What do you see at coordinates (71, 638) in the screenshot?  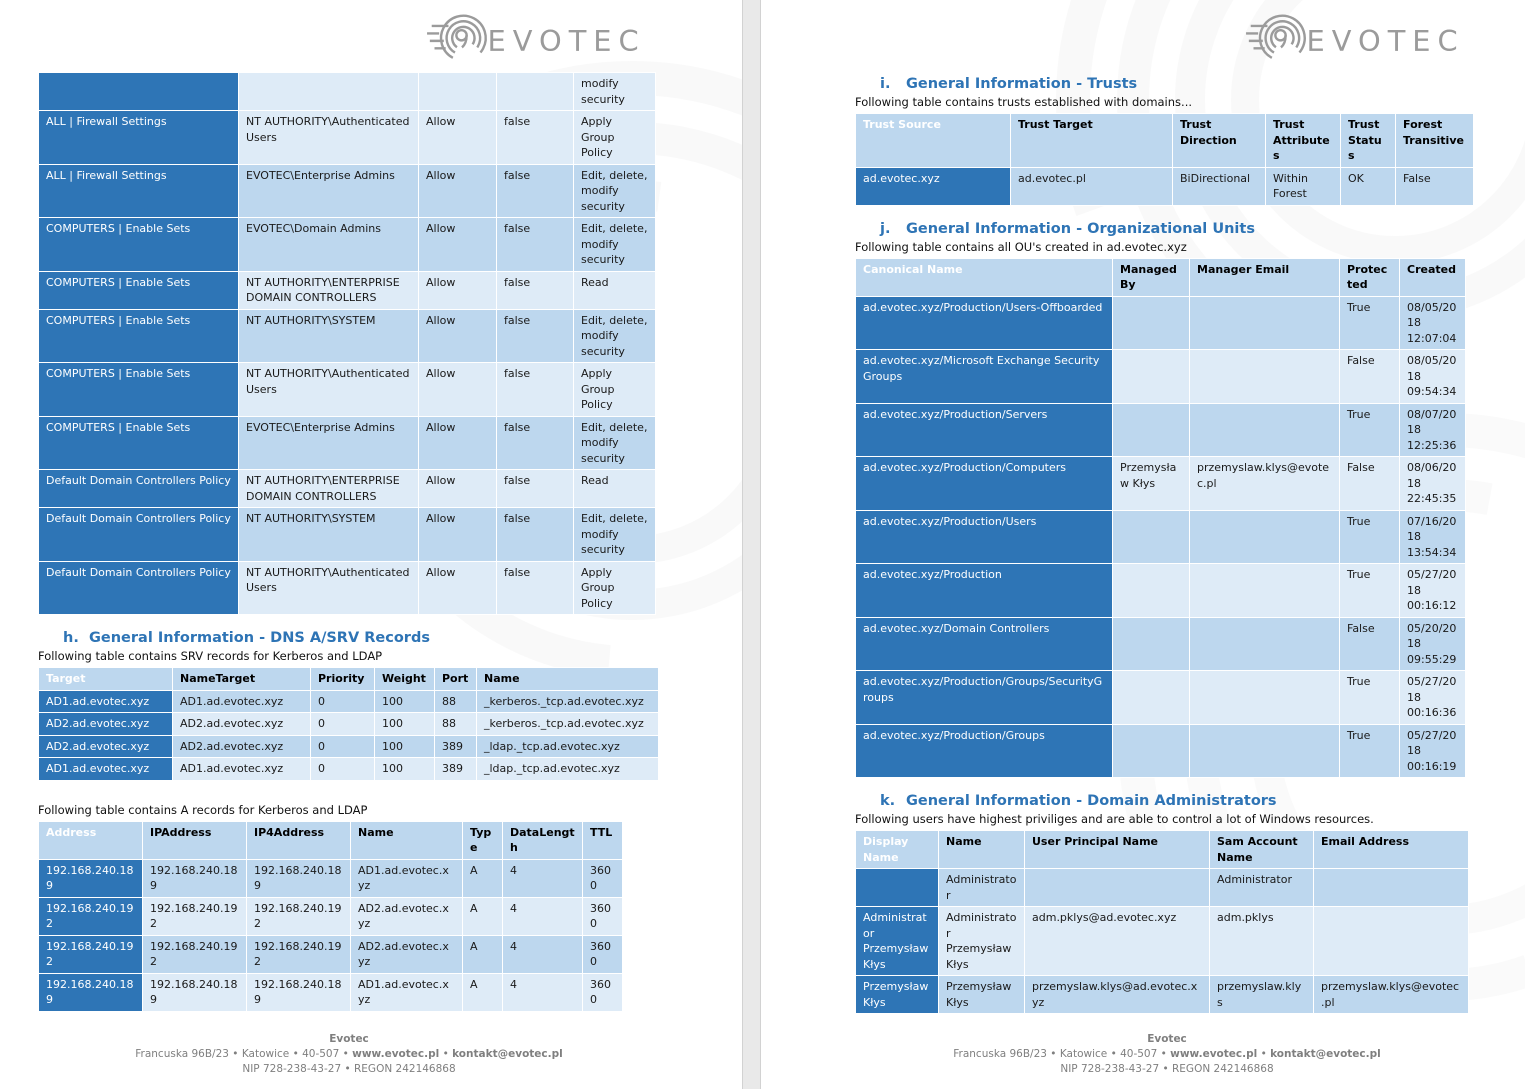 I see `section-letter: h.` at bounding box center [71, 638].